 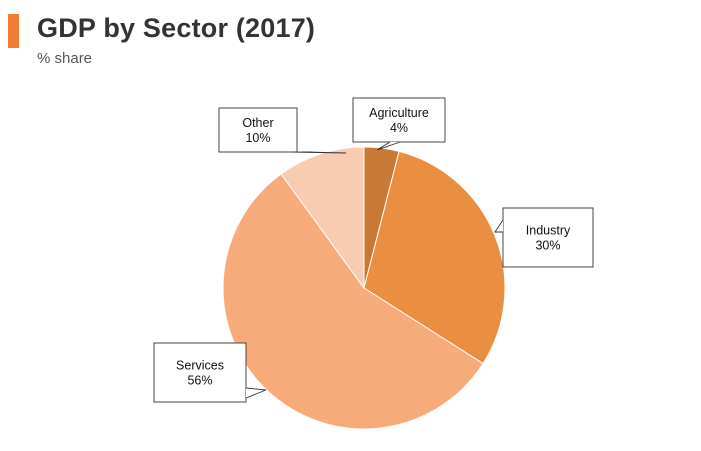 I want to click on slice-label-industry: Industry, so click(x=548, y=231).